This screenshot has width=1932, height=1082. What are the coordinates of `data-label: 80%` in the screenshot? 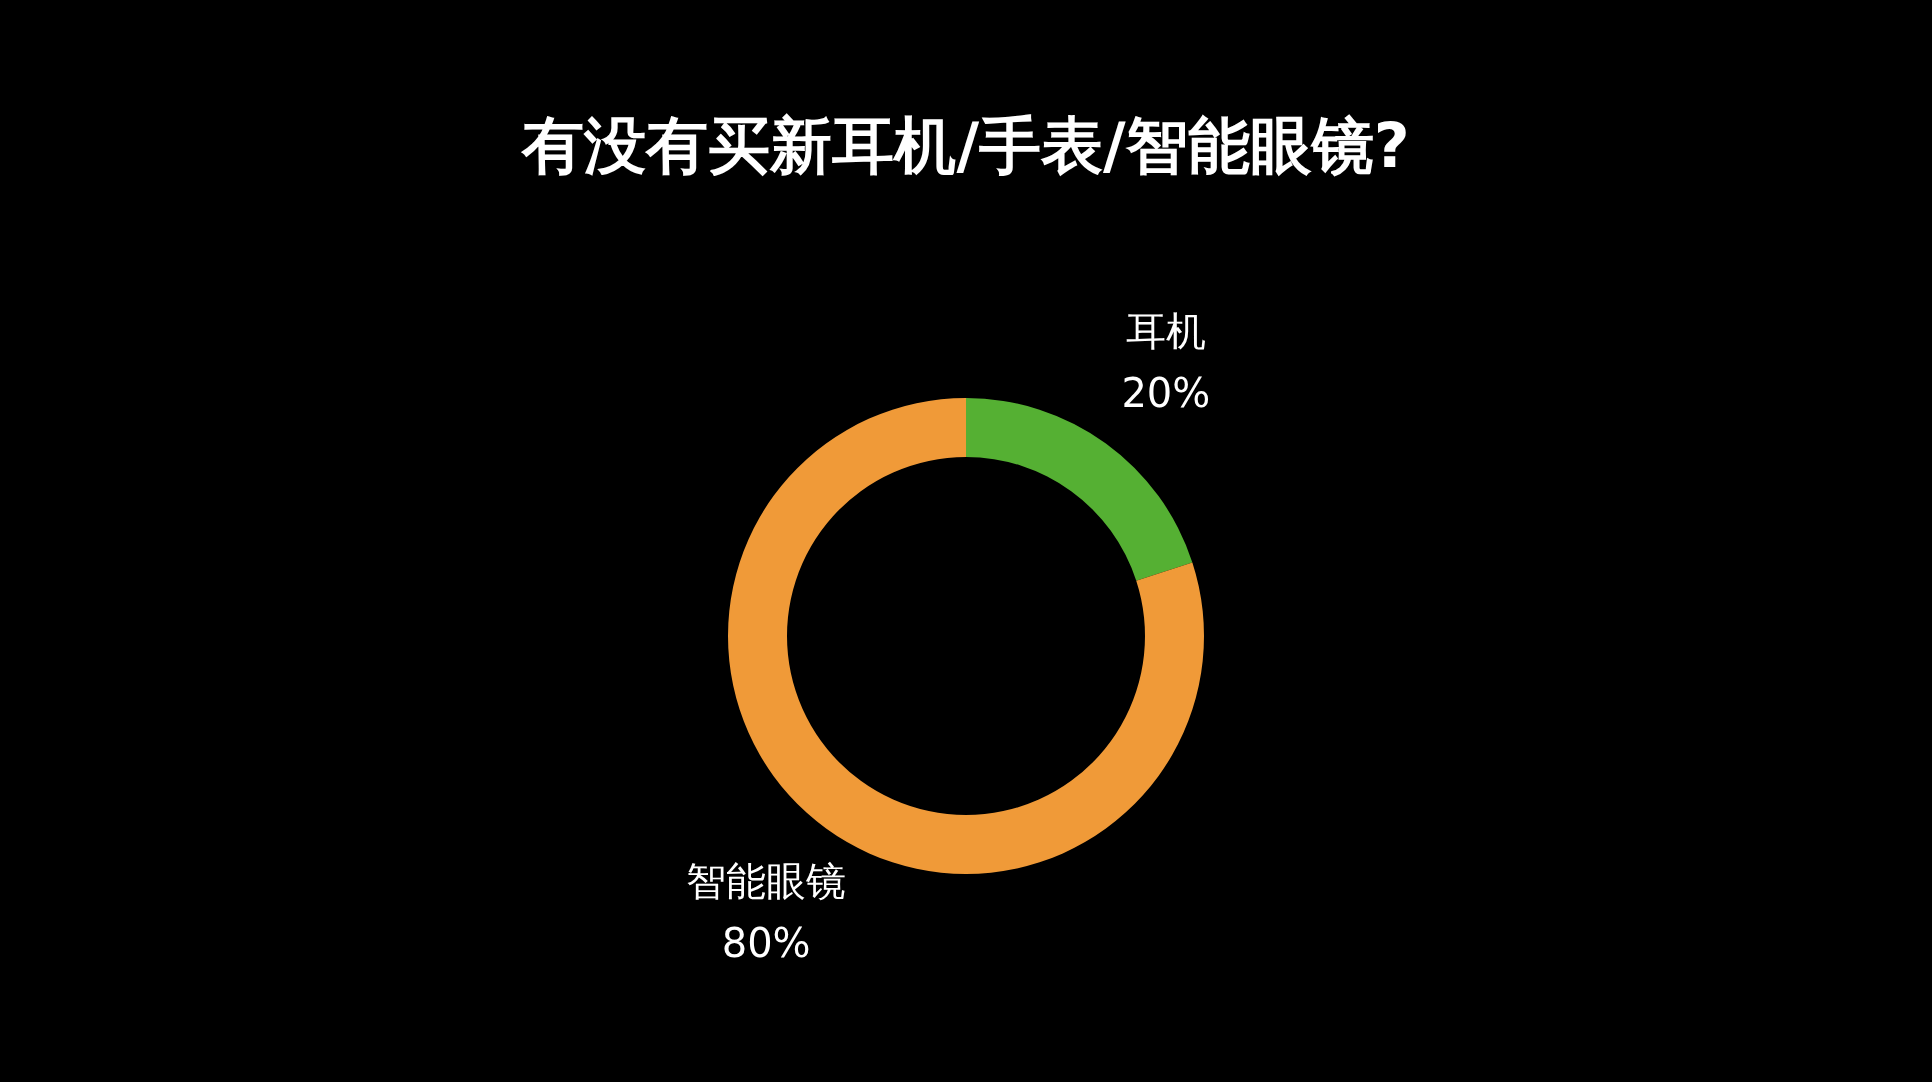 It's located at (766, 943).